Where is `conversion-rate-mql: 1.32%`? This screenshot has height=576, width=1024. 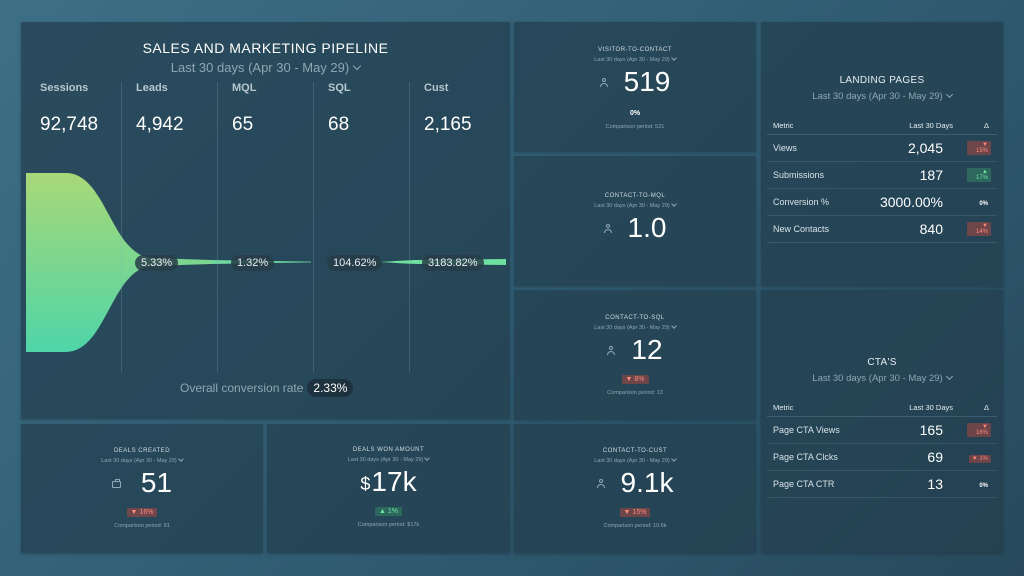 conversion-rate-mql: 1.32% is located at coordinates (253, 263).